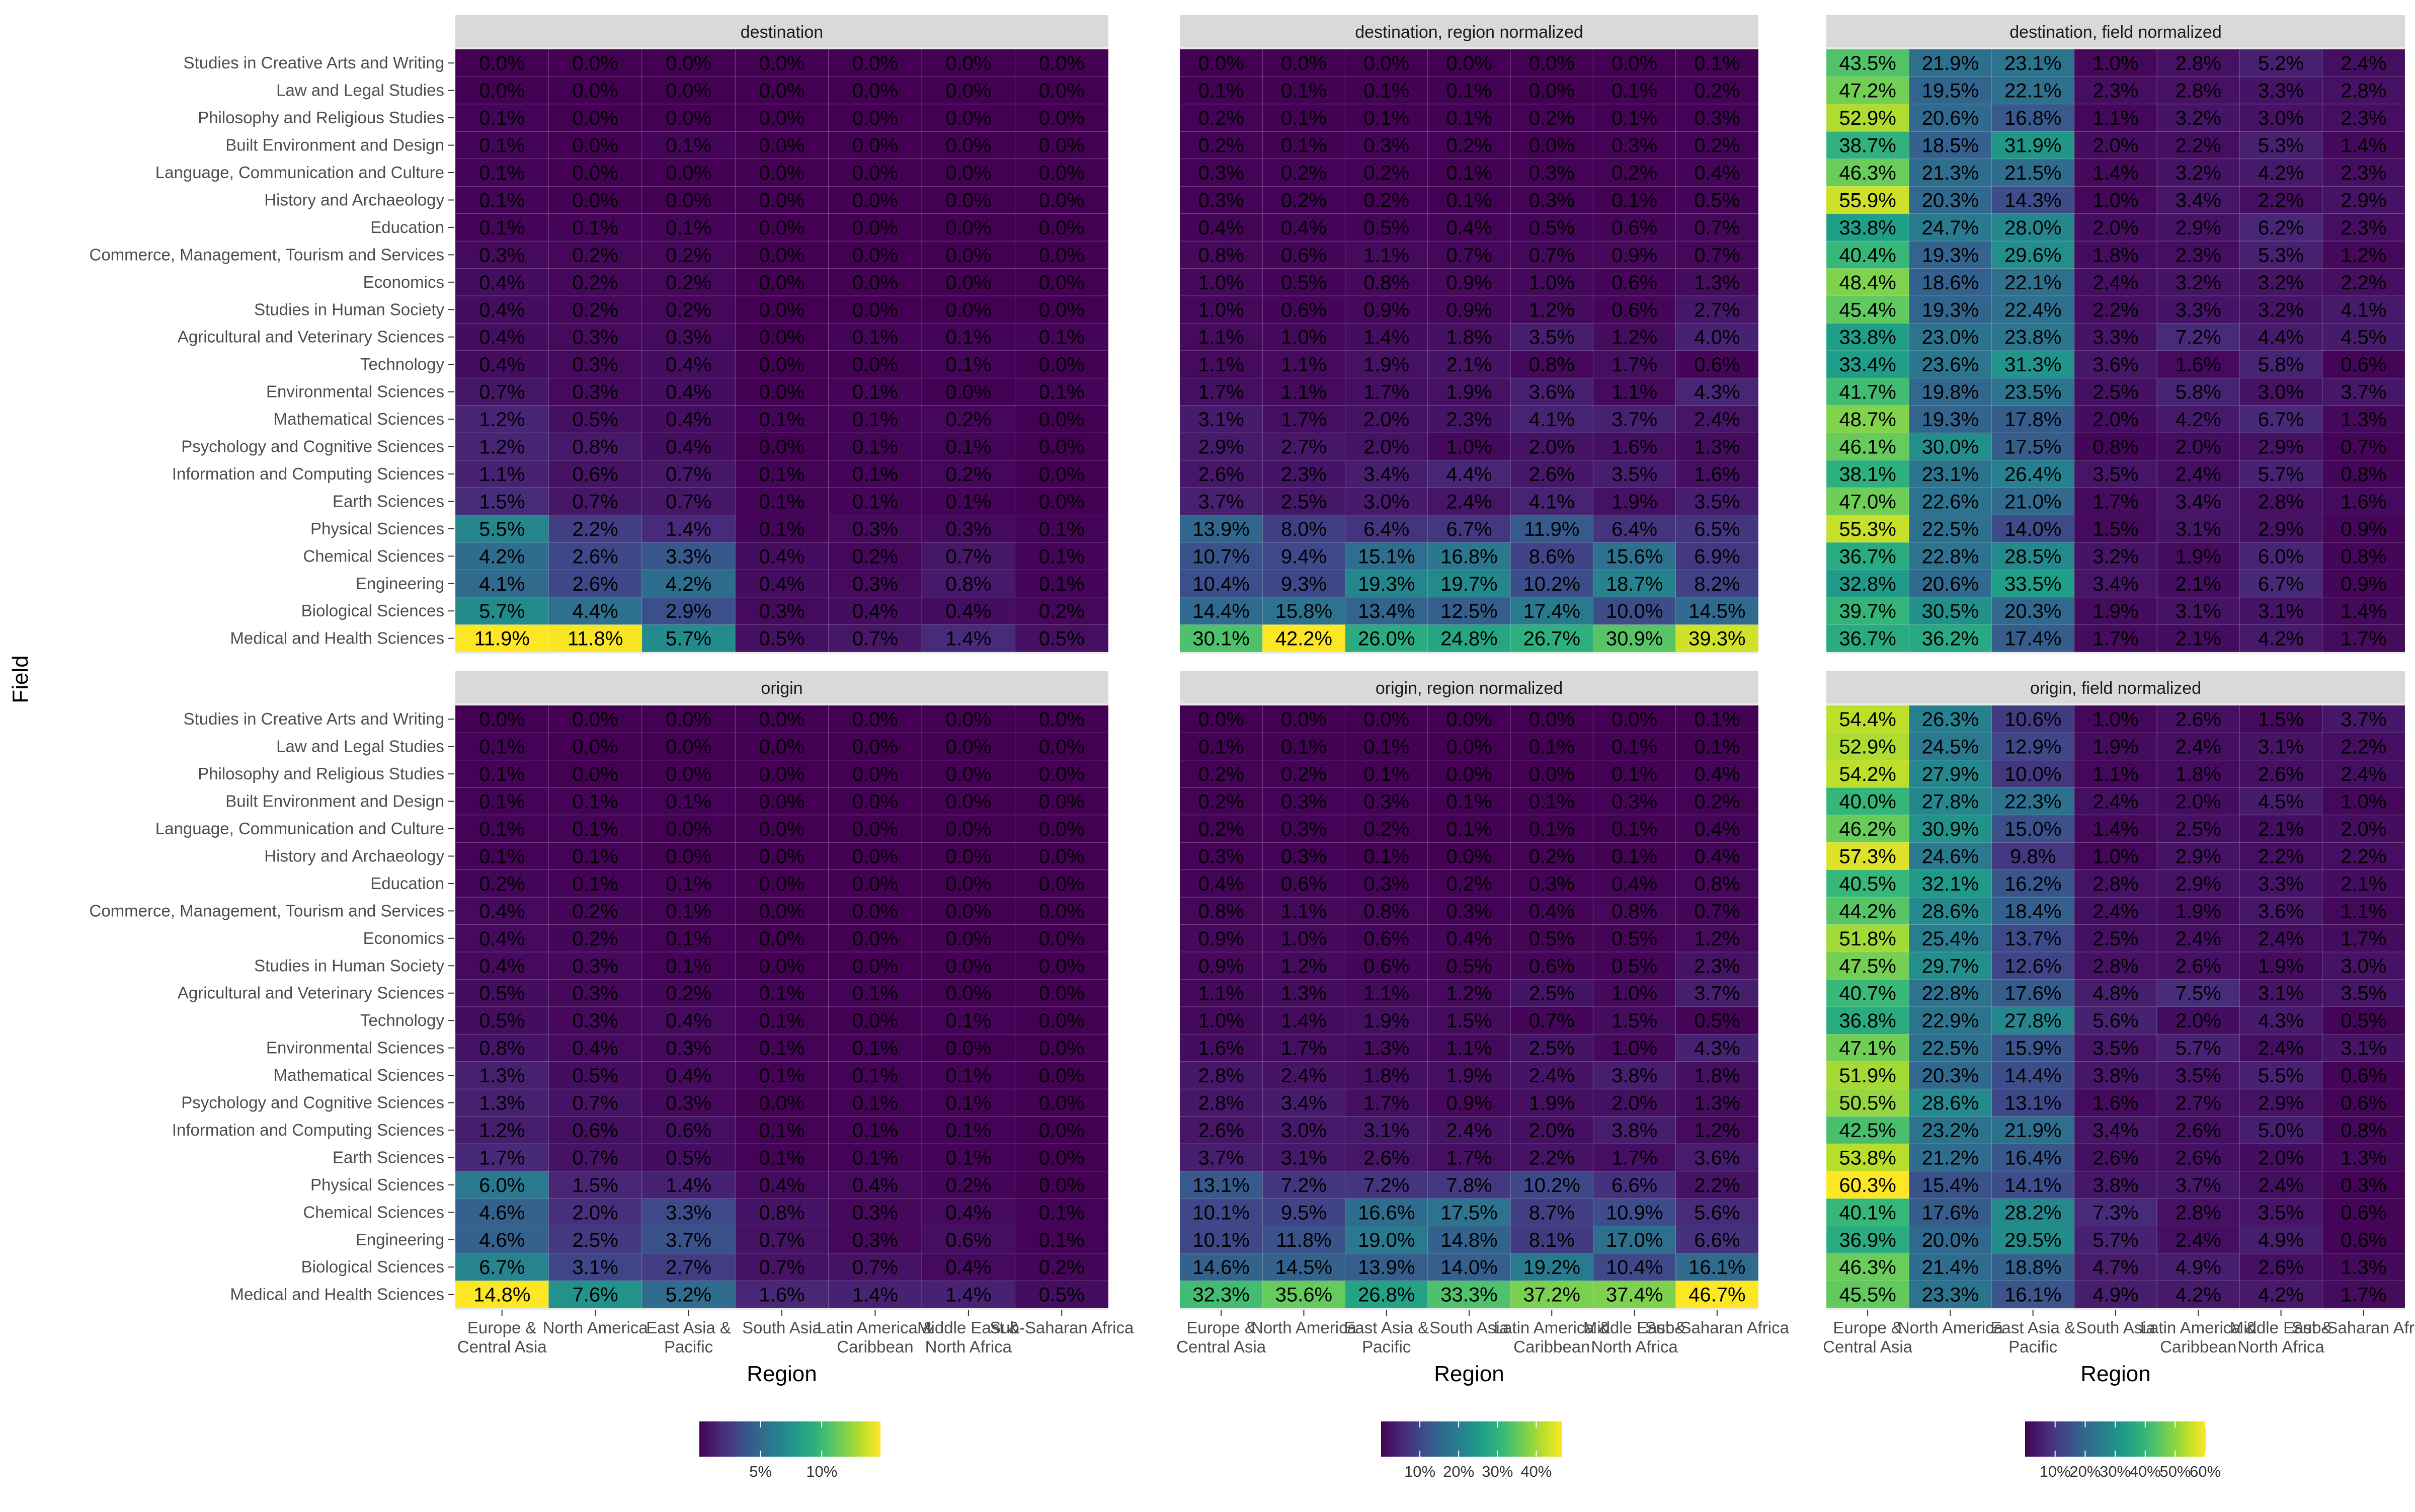 This screenshot has height=1512, width=2415. I want to click on field-tick-label: Engineering, so click(400, 1239).